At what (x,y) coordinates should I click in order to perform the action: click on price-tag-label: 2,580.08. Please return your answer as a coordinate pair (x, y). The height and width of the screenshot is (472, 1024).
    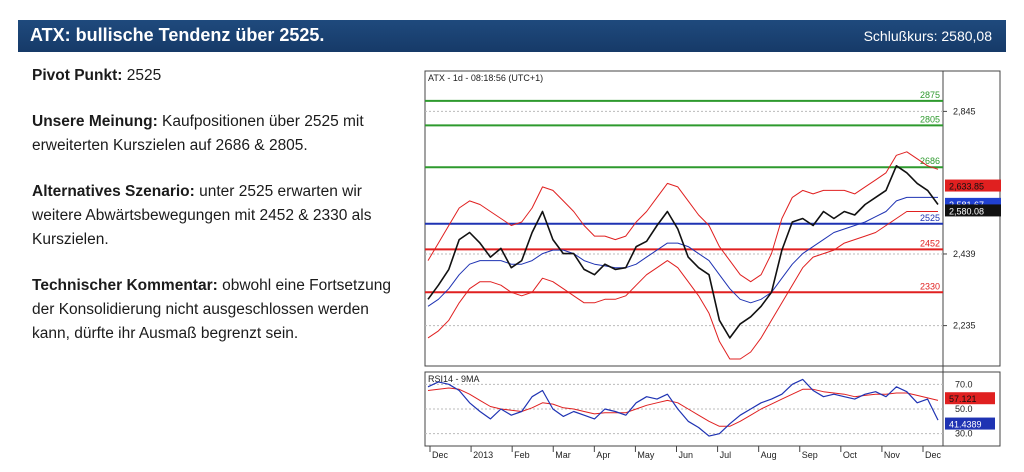
    Looking at the image, I should click on (966, 211).